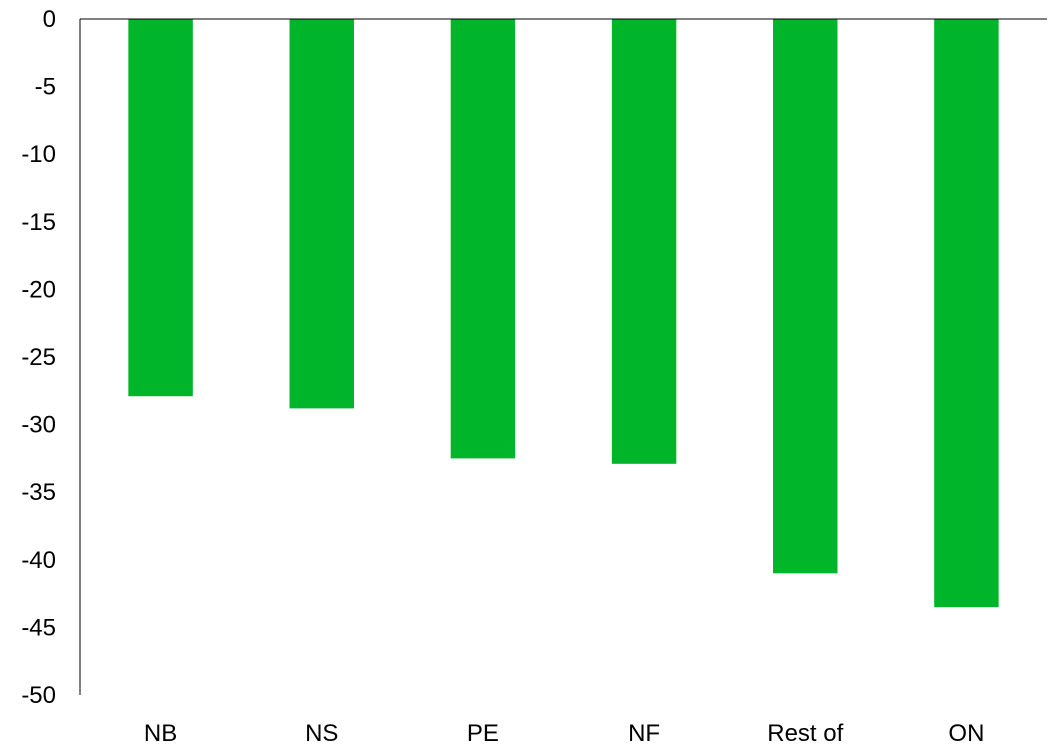 This screenshot has height=749, width=1051. I want to click on x-category-label: Rest of, so click(805, 733).